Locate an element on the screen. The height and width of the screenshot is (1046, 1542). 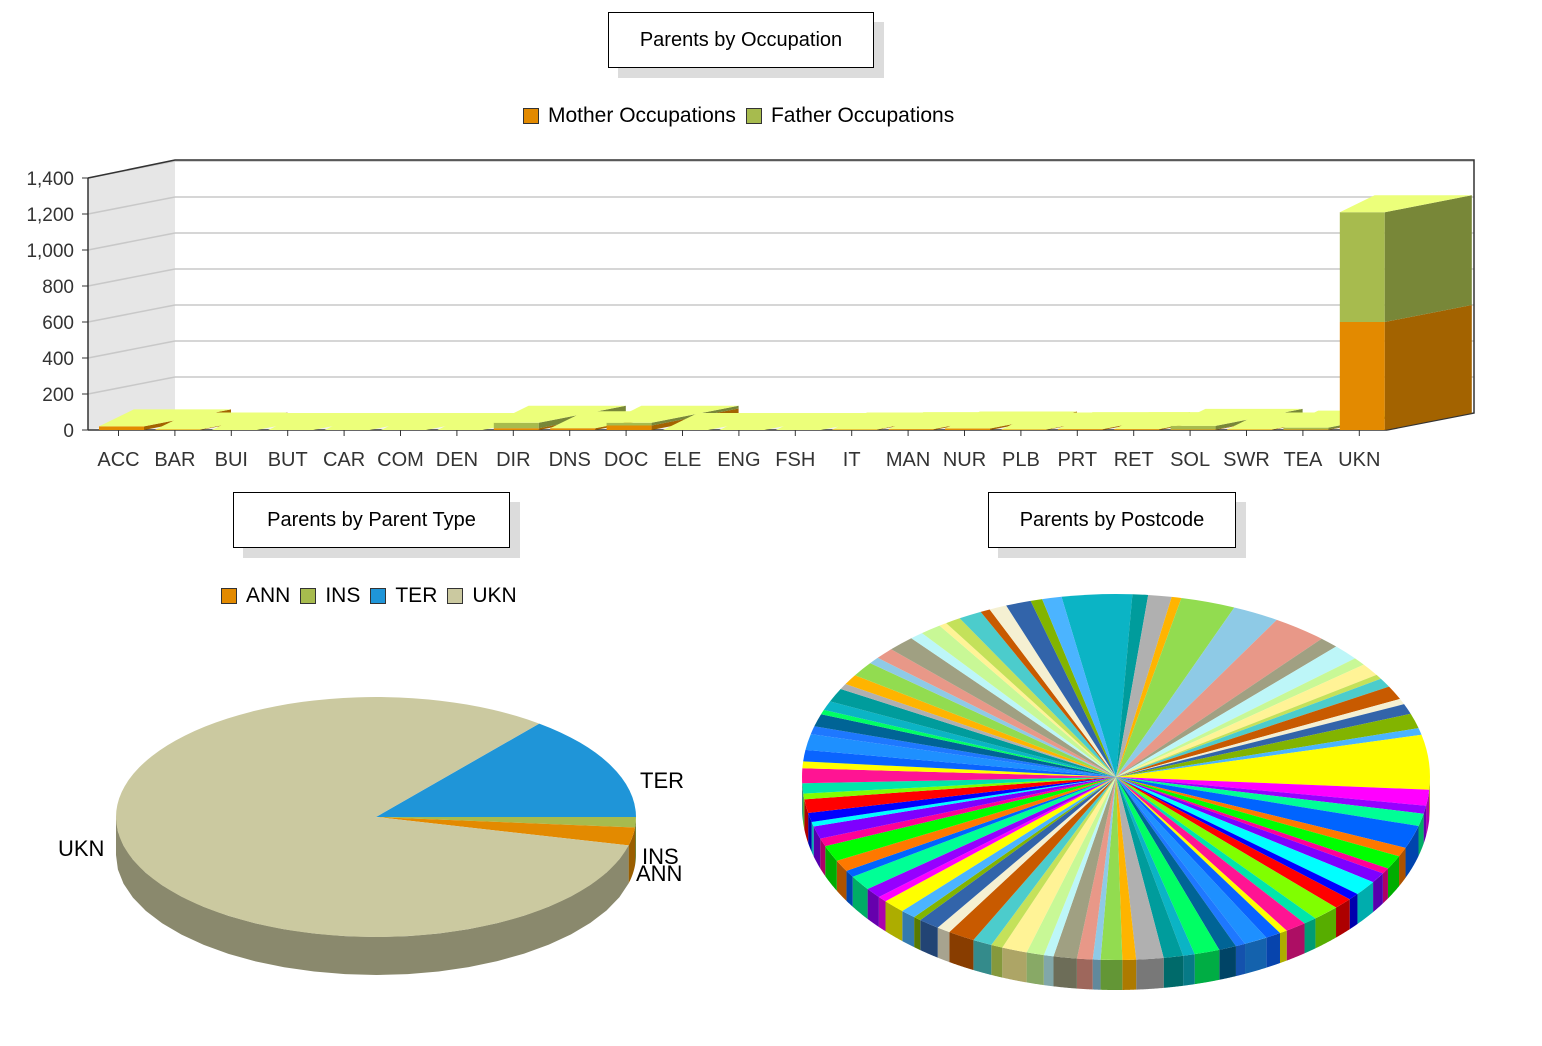
y-tick-label: 1,000 is located at coordinates (50, 251).